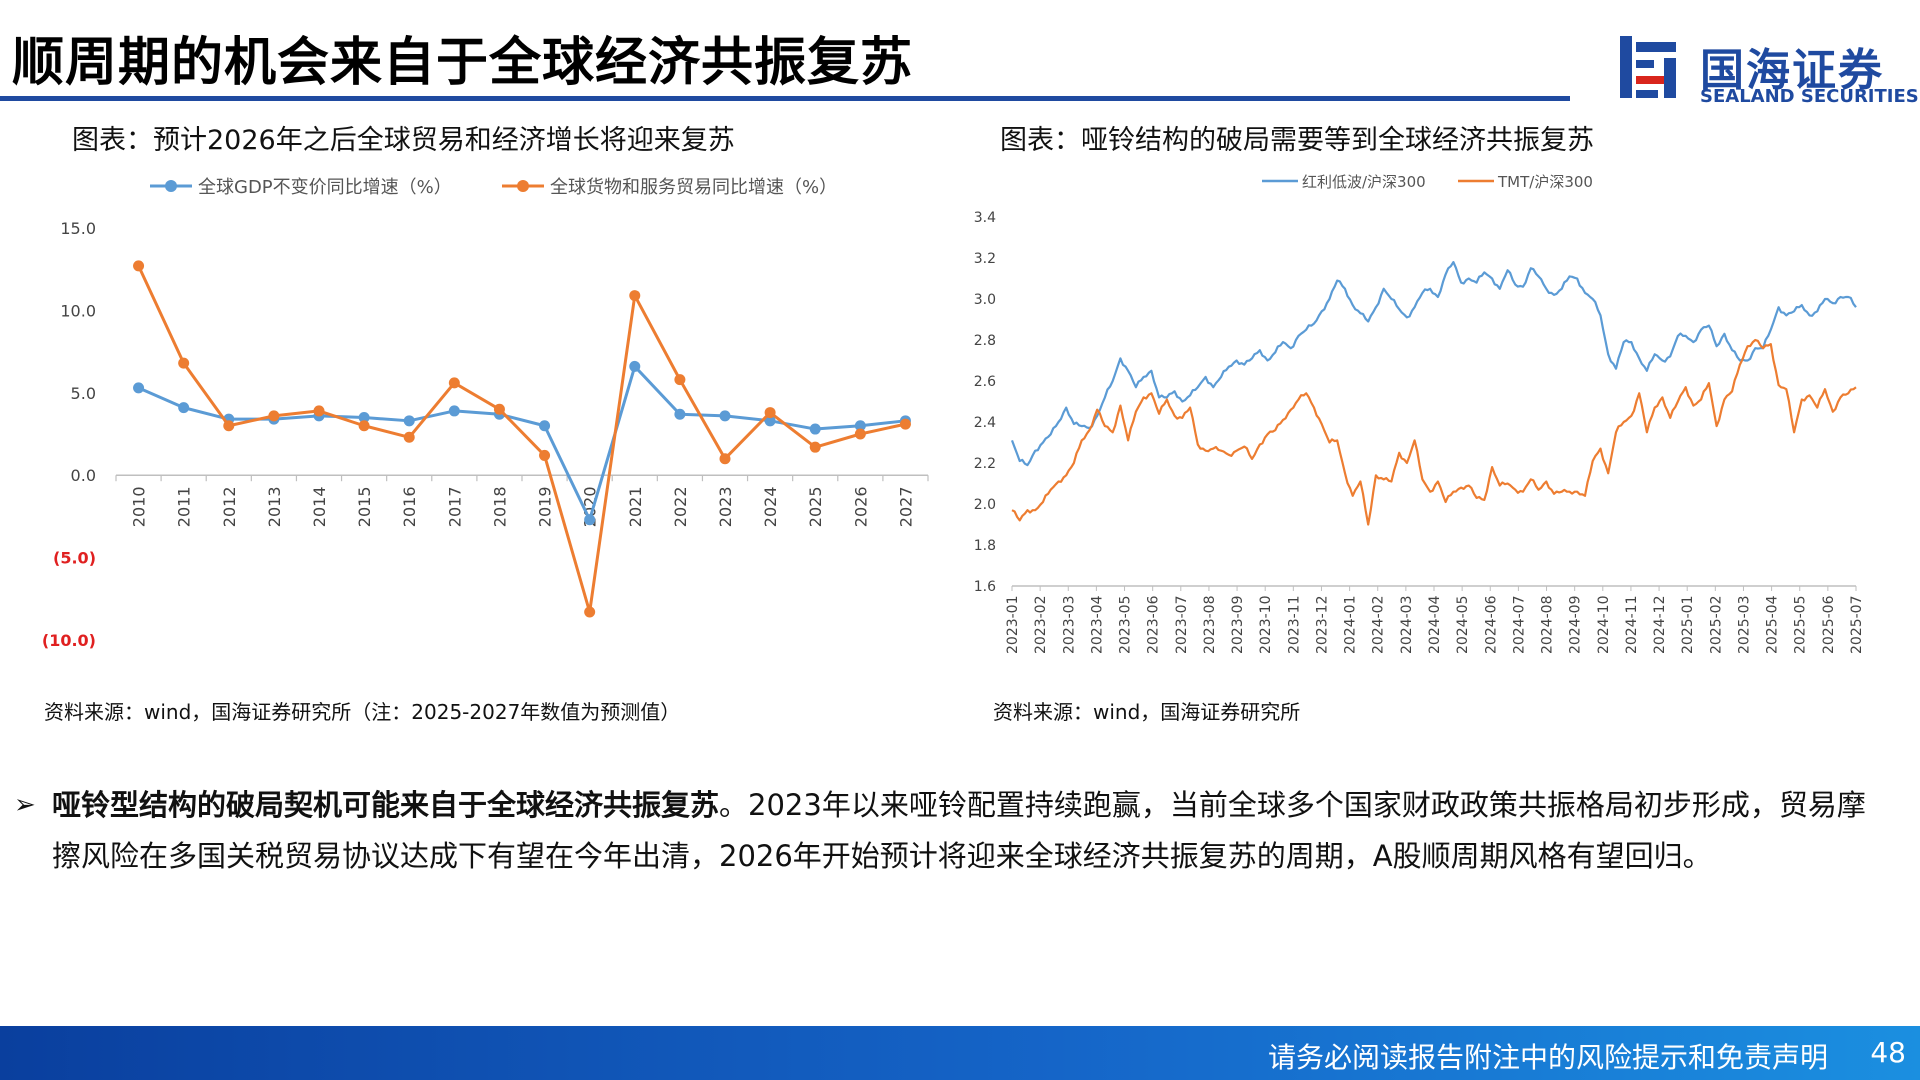 The width and height of the screenshot is (1920, 1080). I want to click on x-tick-label: 2011, so click(184, 506).